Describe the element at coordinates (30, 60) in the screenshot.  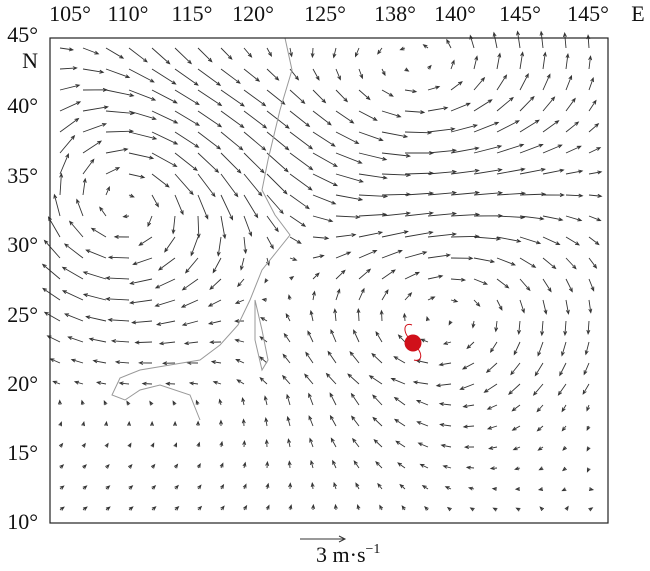
I see `left-label: N` at that location.